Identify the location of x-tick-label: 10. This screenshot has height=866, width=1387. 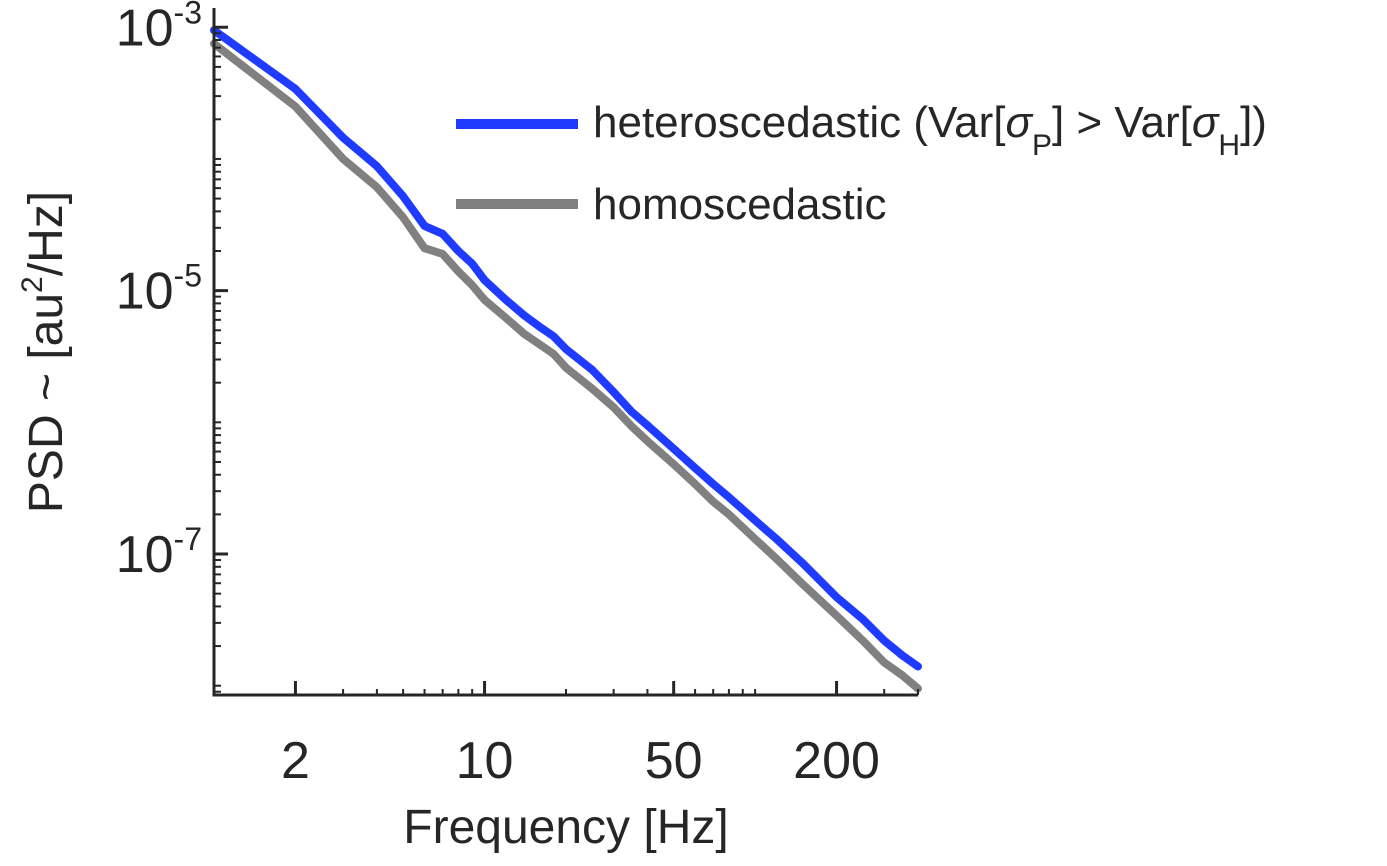
(485, 761).